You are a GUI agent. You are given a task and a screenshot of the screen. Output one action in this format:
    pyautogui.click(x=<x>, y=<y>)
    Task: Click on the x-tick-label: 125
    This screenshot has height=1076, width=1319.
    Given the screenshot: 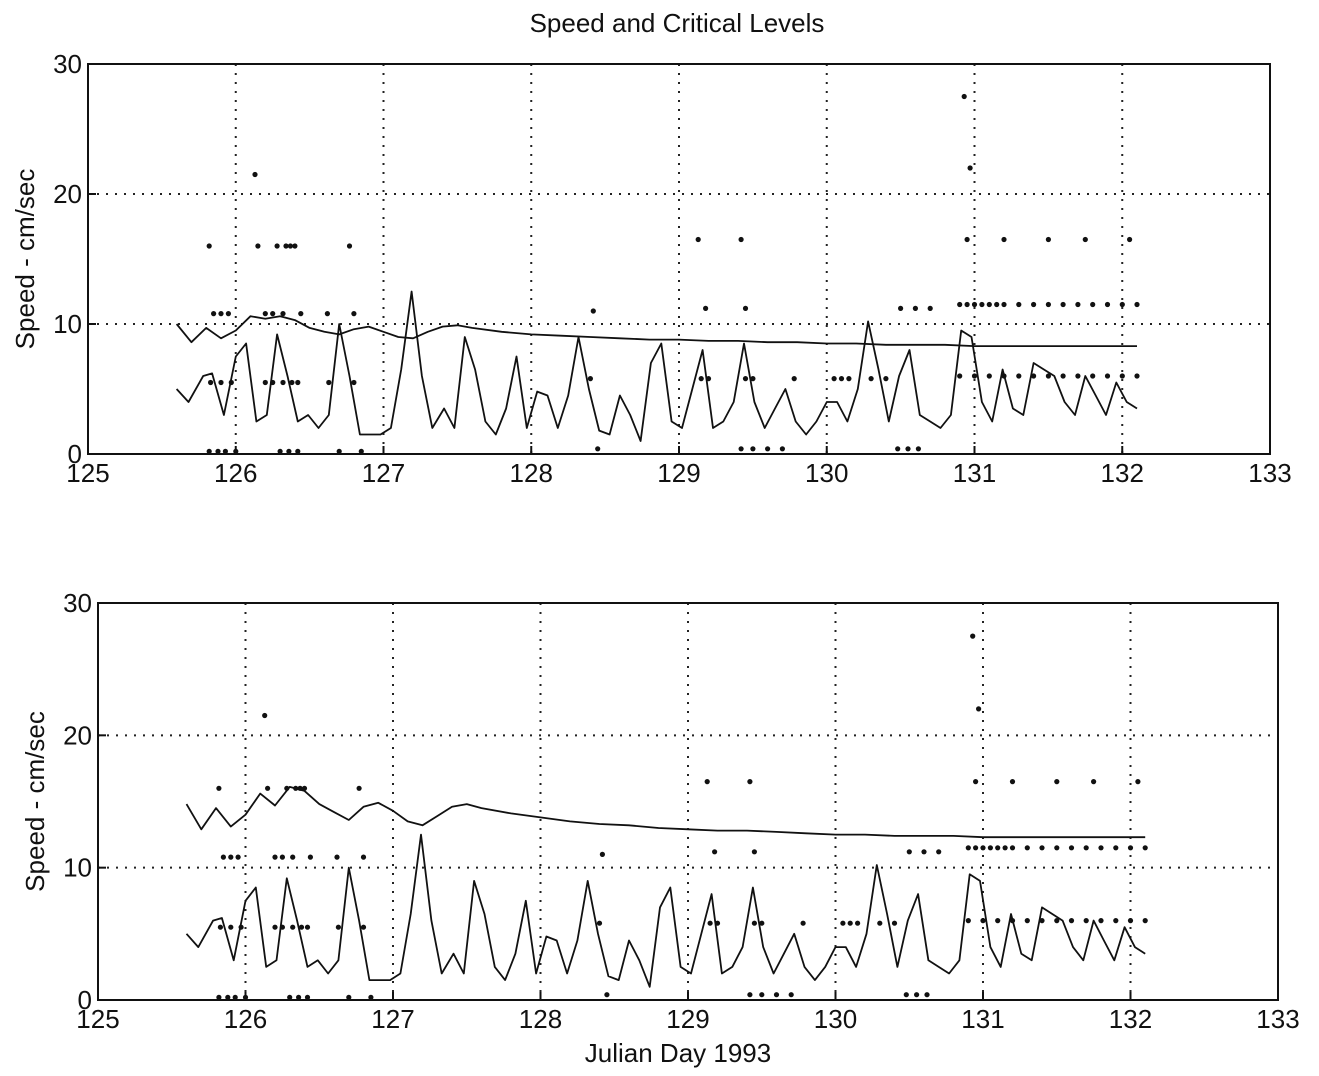 What is the action you would take?
    pyautogui.click(x=97, y=1019)
    